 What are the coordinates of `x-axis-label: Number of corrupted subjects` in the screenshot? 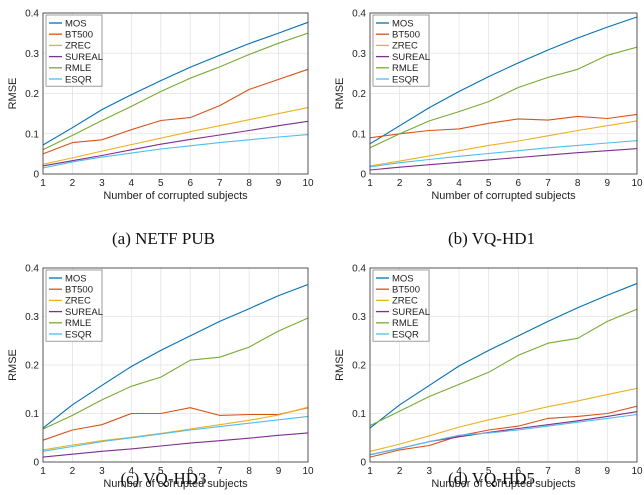 It's located at (175, 196).